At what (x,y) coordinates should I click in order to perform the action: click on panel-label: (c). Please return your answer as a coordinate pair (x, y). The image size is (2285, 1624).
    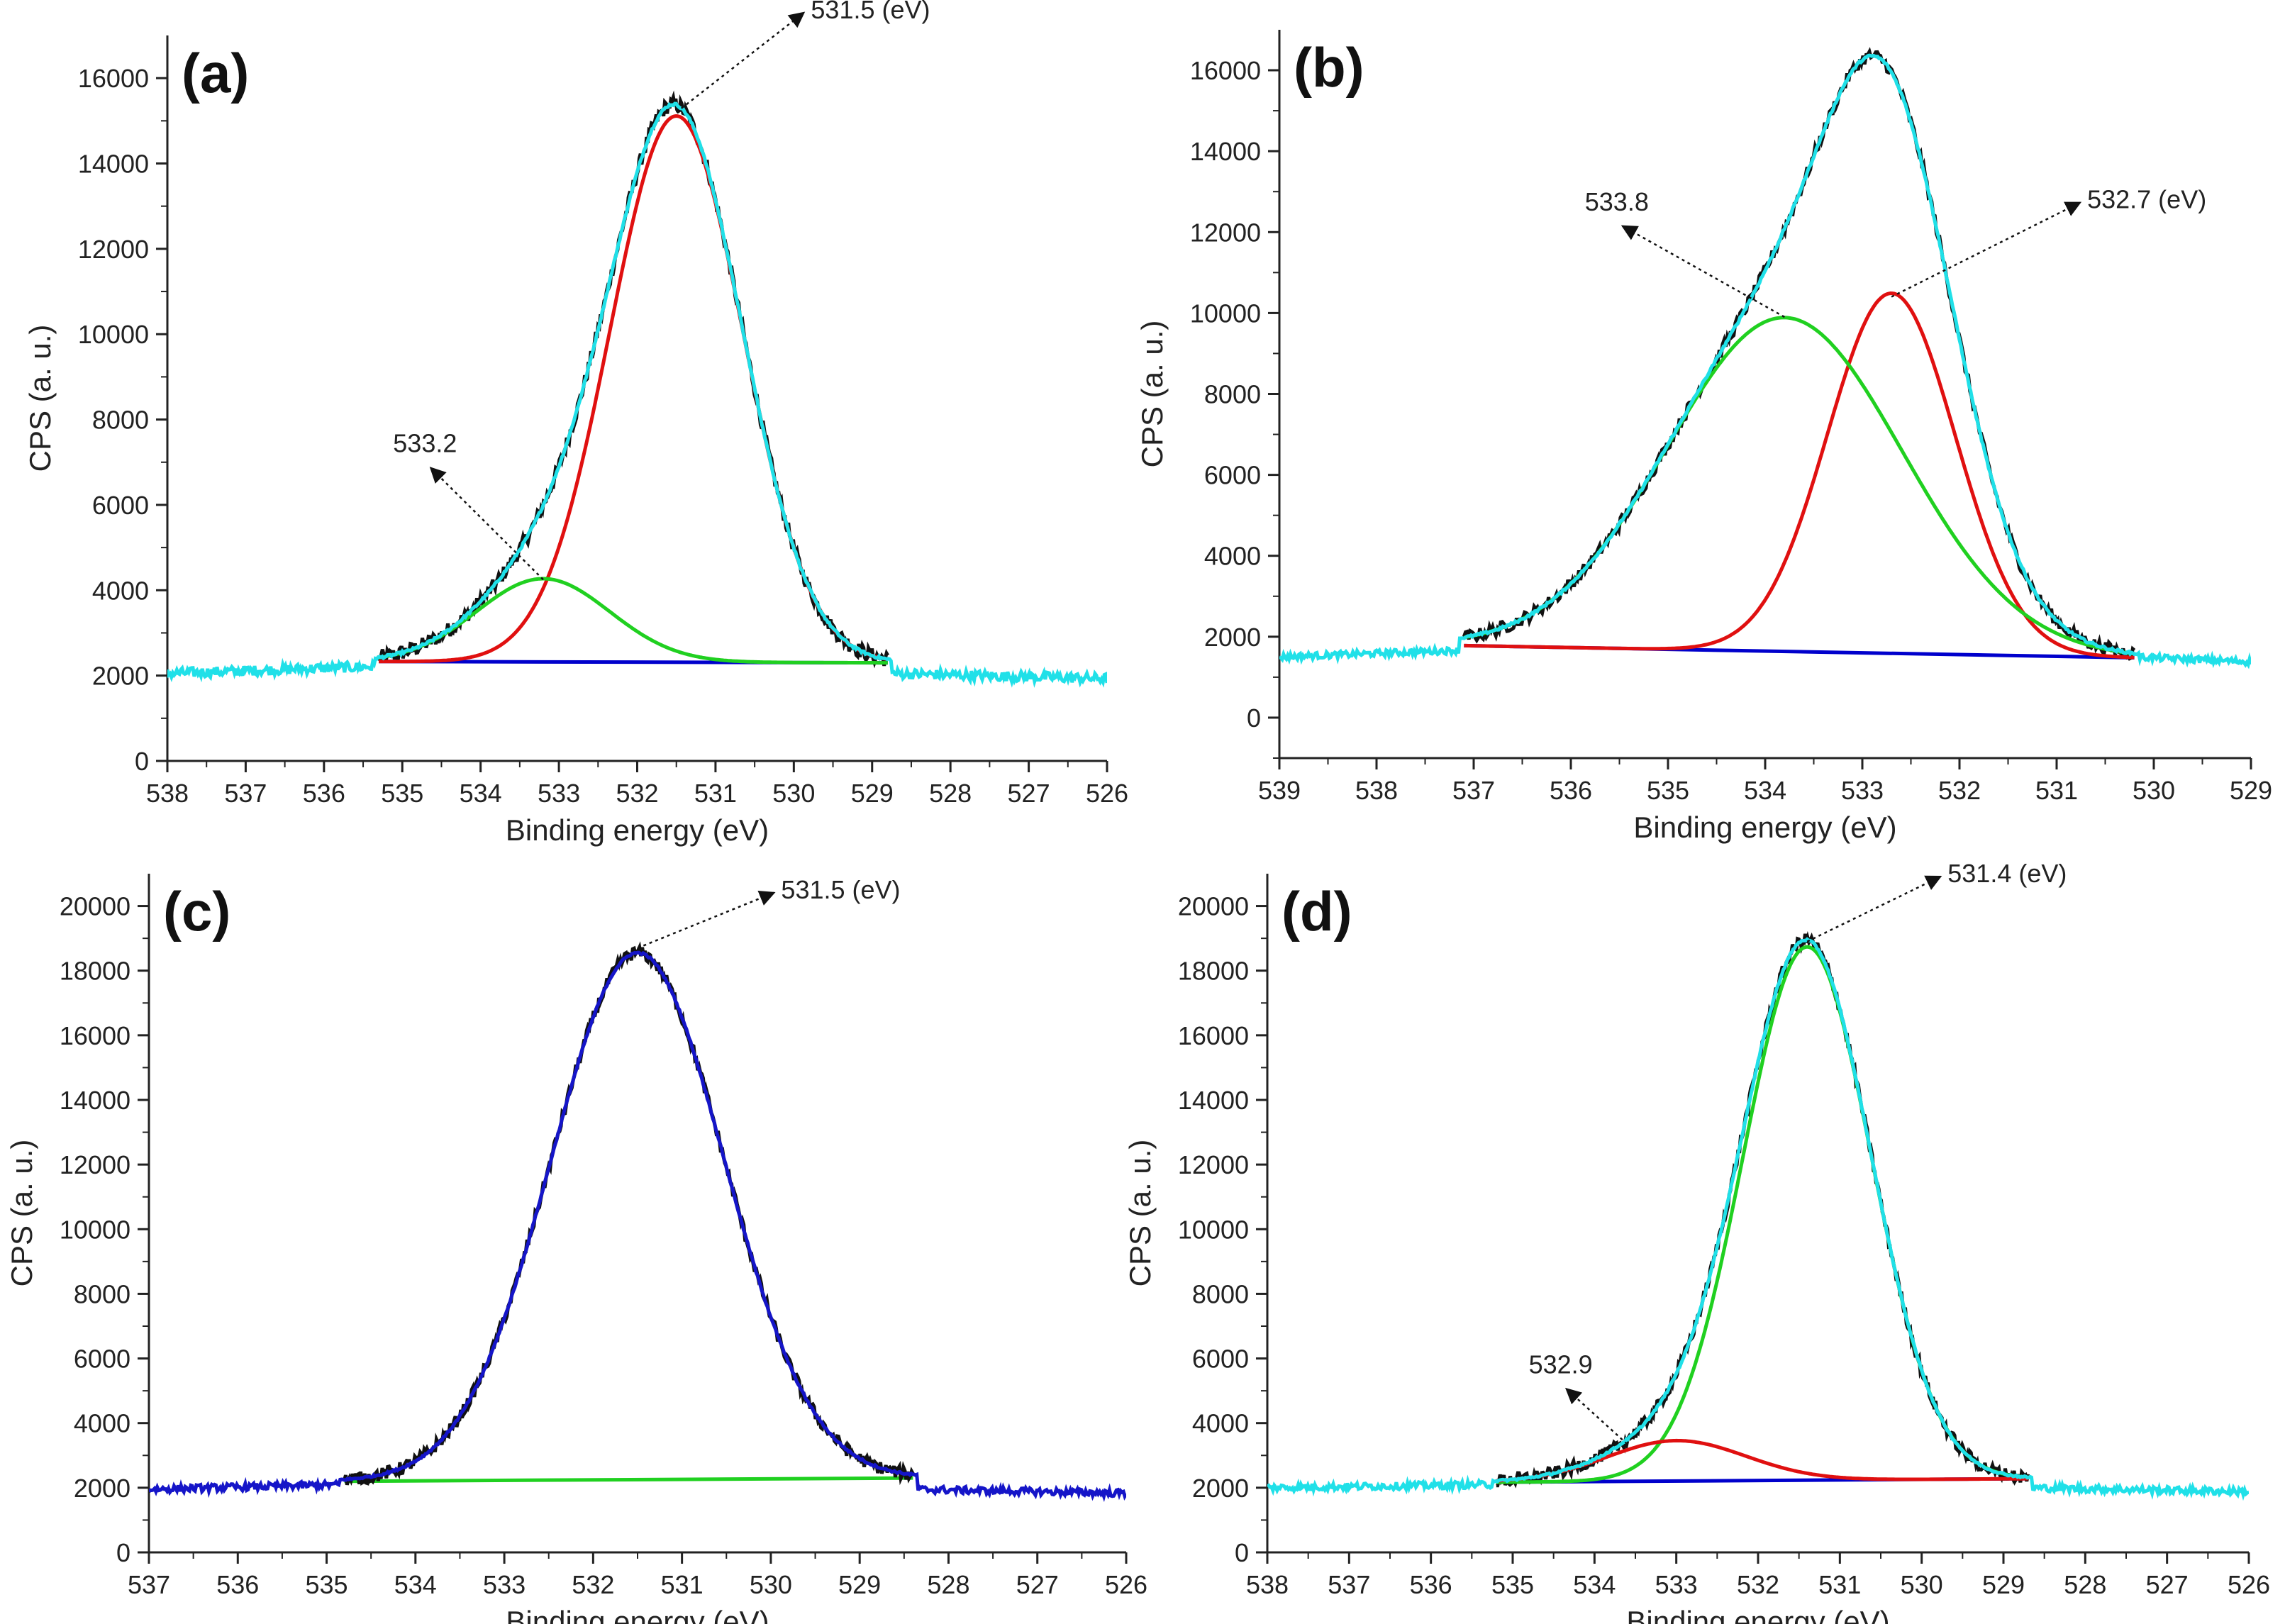
    Looking at the image, I should click on (196, 911).